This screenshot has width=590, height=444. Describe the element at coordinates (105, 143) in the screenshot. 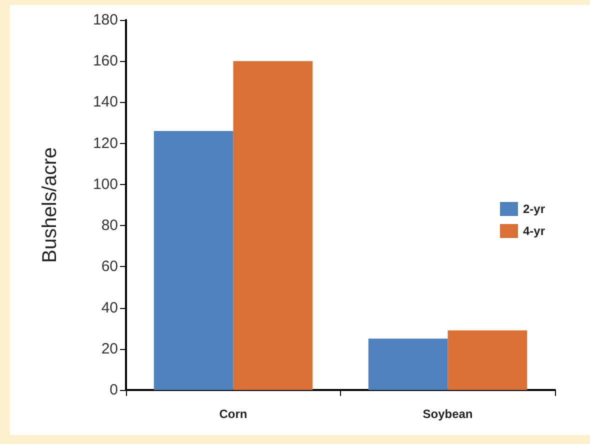

I see `y-tick-label: 120` at that location.